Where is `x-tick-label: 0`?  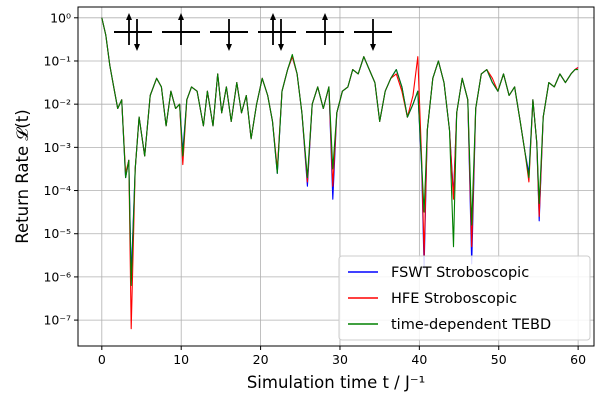
x-tick-label: 0 is located at coordinates (102, 359).